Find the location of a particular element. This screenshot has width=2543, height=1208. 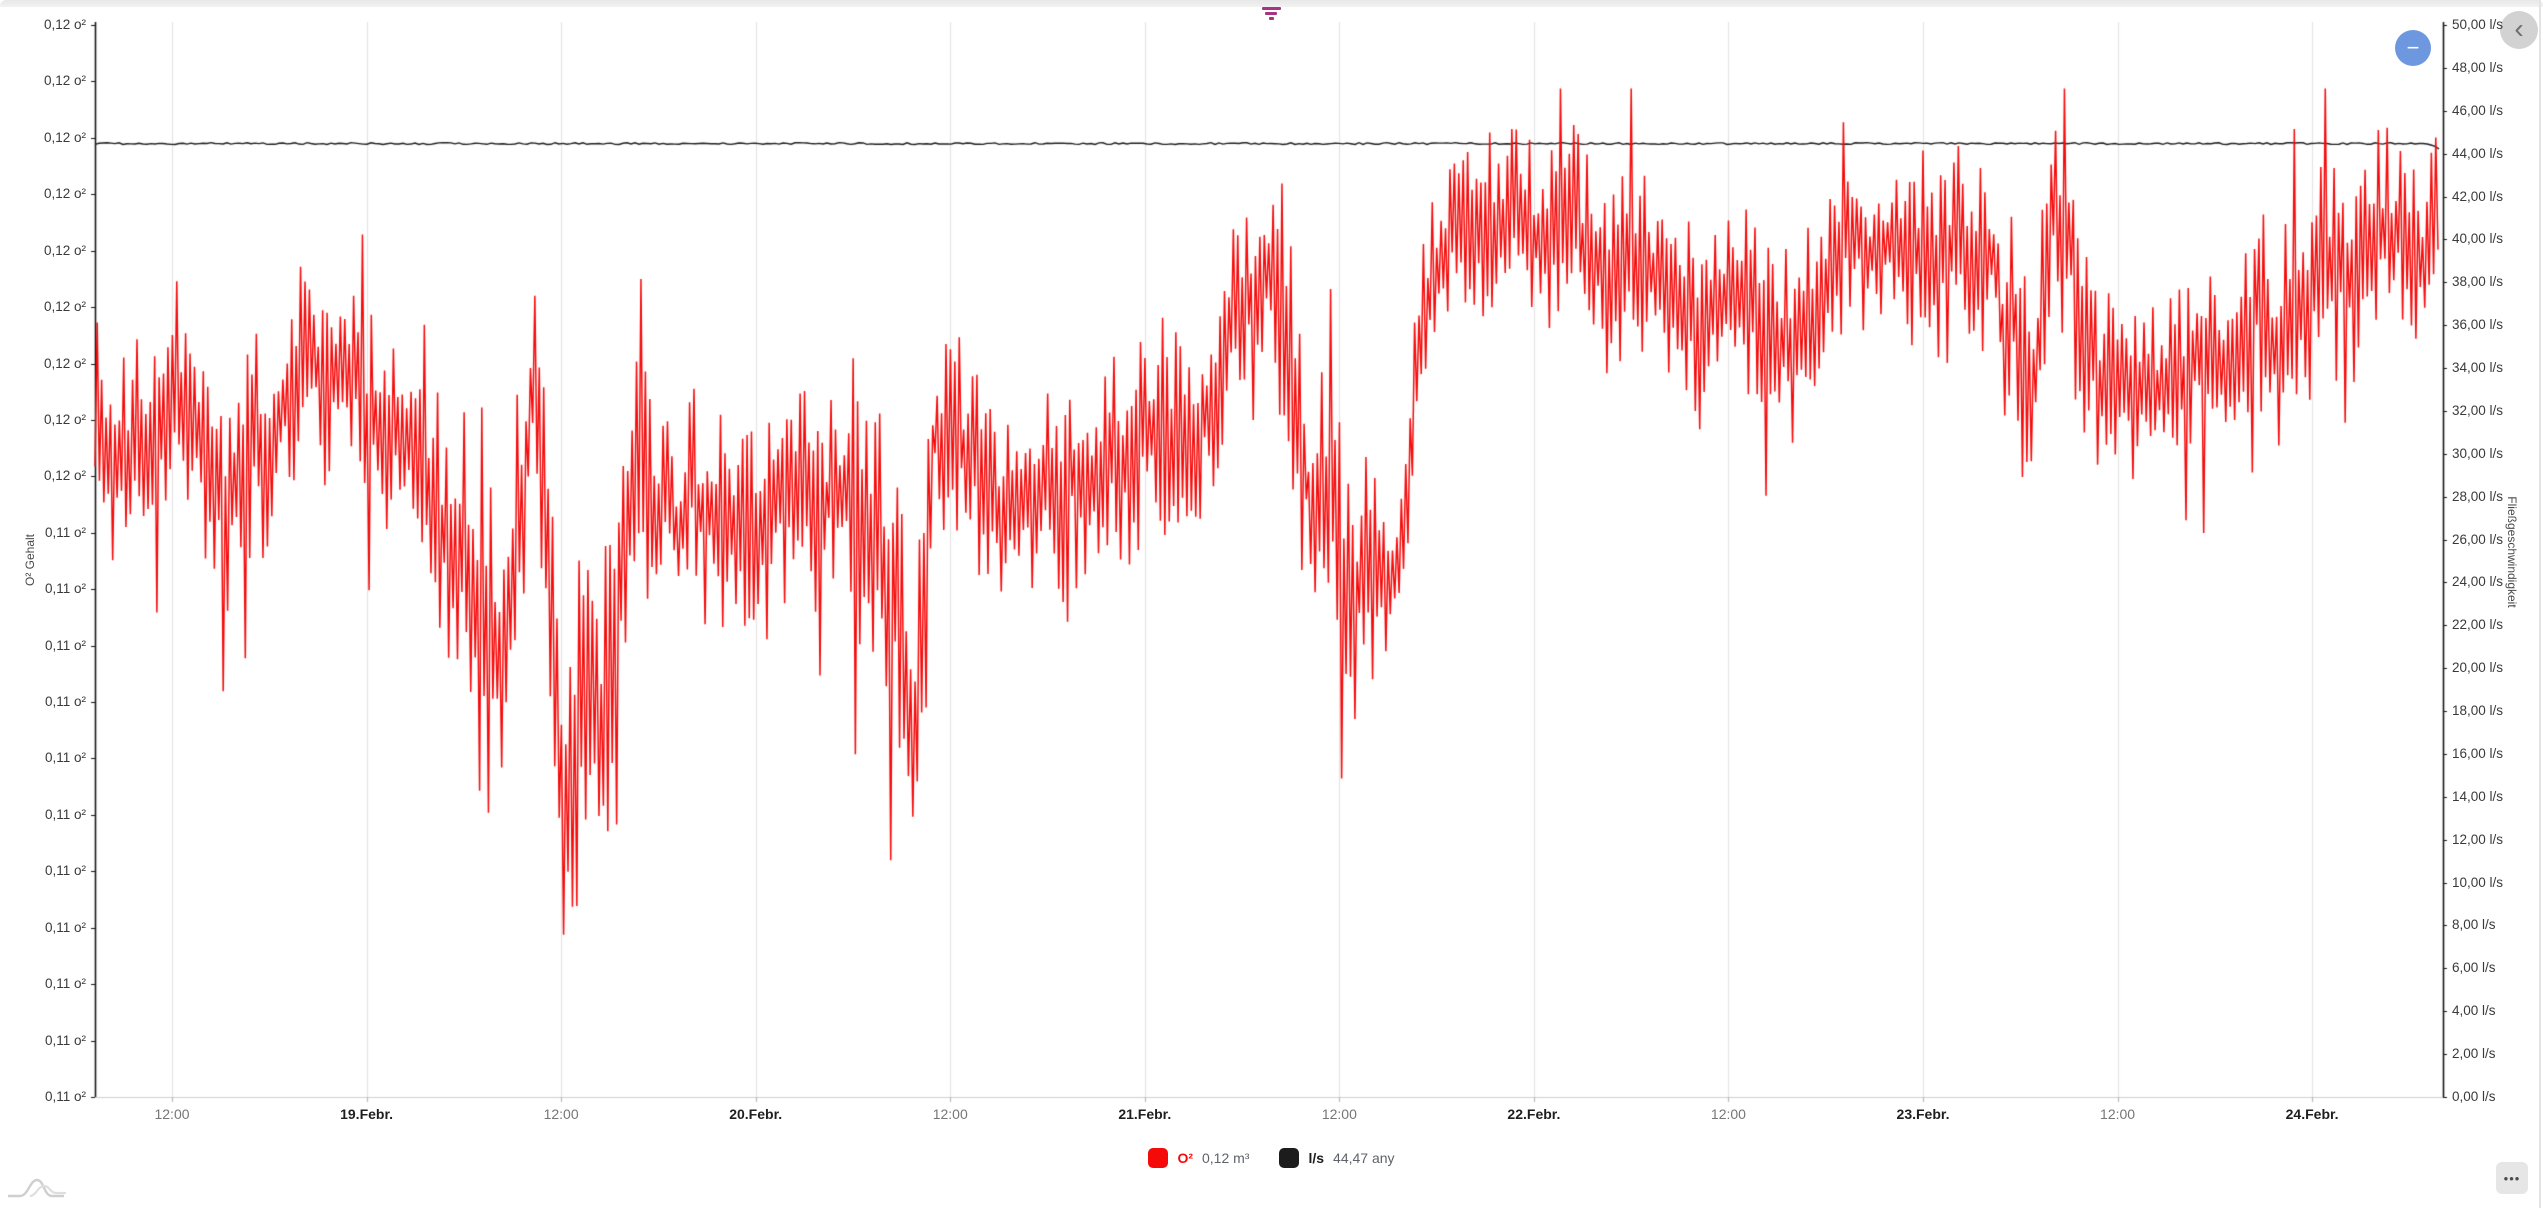

legend: O² 0,12 m³ l/s 44,47 any is located at coordinates (1271, 1158).